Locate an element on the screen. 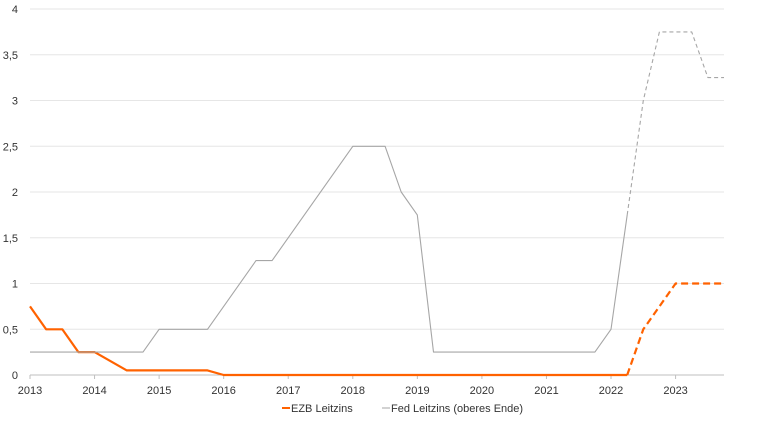 The height and width of the screenshot is (432, 768). x-tick-label: 2021 is located at coordinates (546, 391).